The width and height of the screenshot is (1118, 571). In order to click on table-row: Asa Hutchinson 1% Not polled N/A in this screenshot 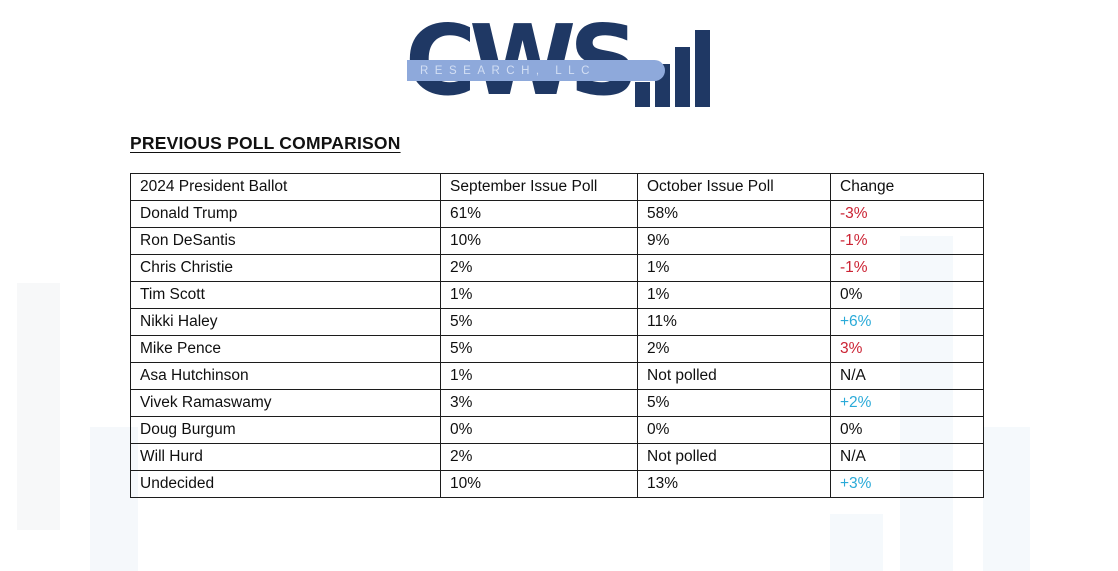, I will do `click(557, 376)`.